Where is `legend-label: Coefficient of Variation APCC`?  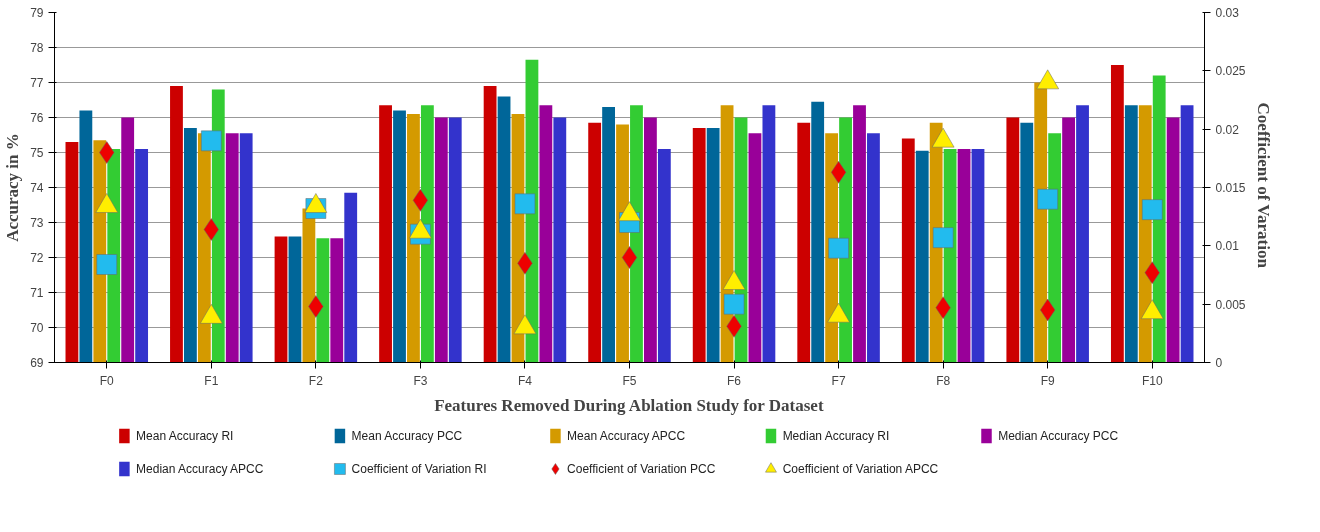 legend-label: Coefficient of Variation APCC is located at coordinates (860, 468).